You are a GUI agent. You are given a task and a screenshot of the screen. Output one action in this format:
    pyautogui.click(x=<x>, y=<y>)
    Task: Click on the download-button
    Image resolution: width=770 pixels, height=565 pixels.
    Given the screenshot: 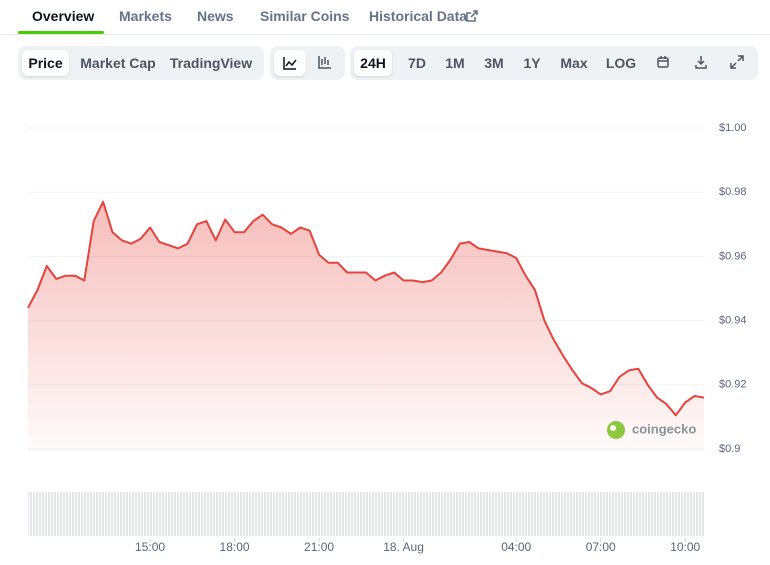 What is the action you would take?
    pyautogui.click(x=701, y=62)
    